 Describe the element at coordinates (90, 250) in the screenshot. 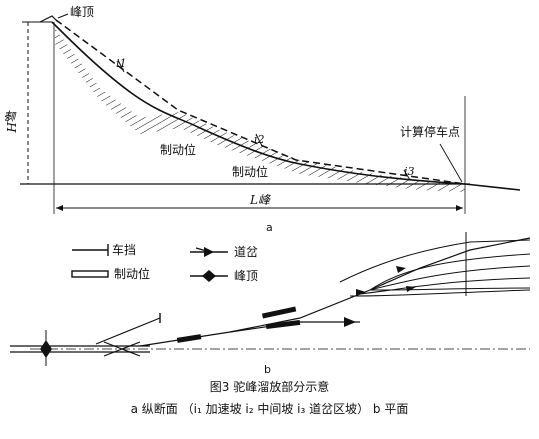

I see `legend-buffer-stop-symbol` at that location.